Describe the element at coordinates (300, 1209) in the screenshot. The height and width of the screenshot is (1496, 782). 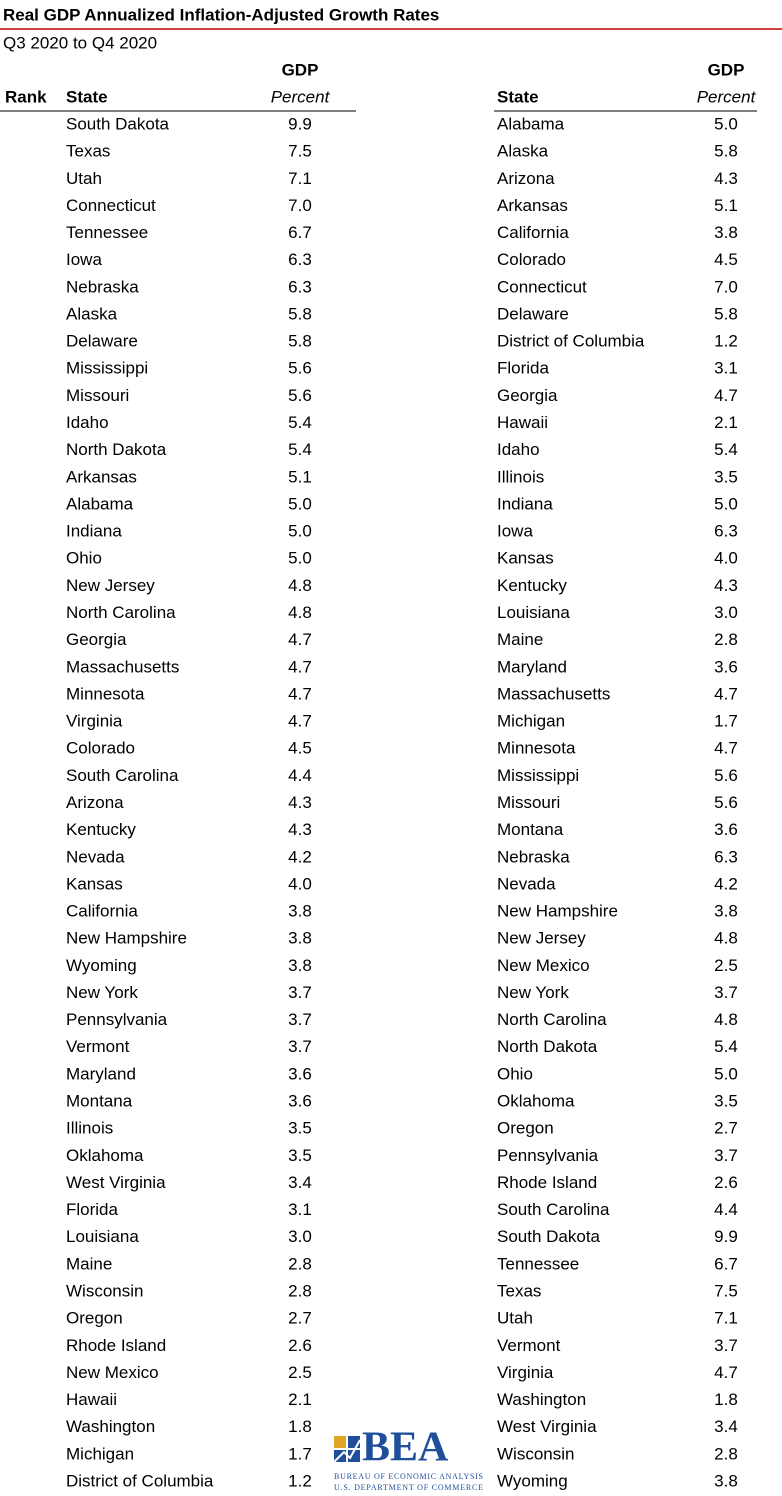
I see `gdp-value: 3.1` at that location.